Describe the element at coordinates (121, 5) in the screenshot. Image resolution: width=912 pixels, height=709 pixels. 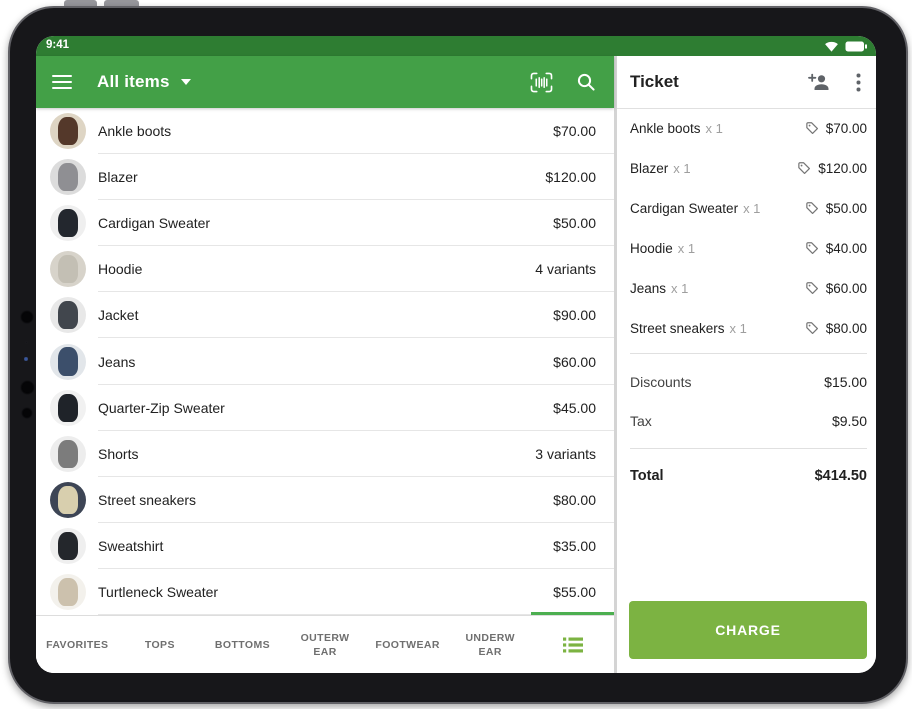
I see `volume-down-button` at that location.